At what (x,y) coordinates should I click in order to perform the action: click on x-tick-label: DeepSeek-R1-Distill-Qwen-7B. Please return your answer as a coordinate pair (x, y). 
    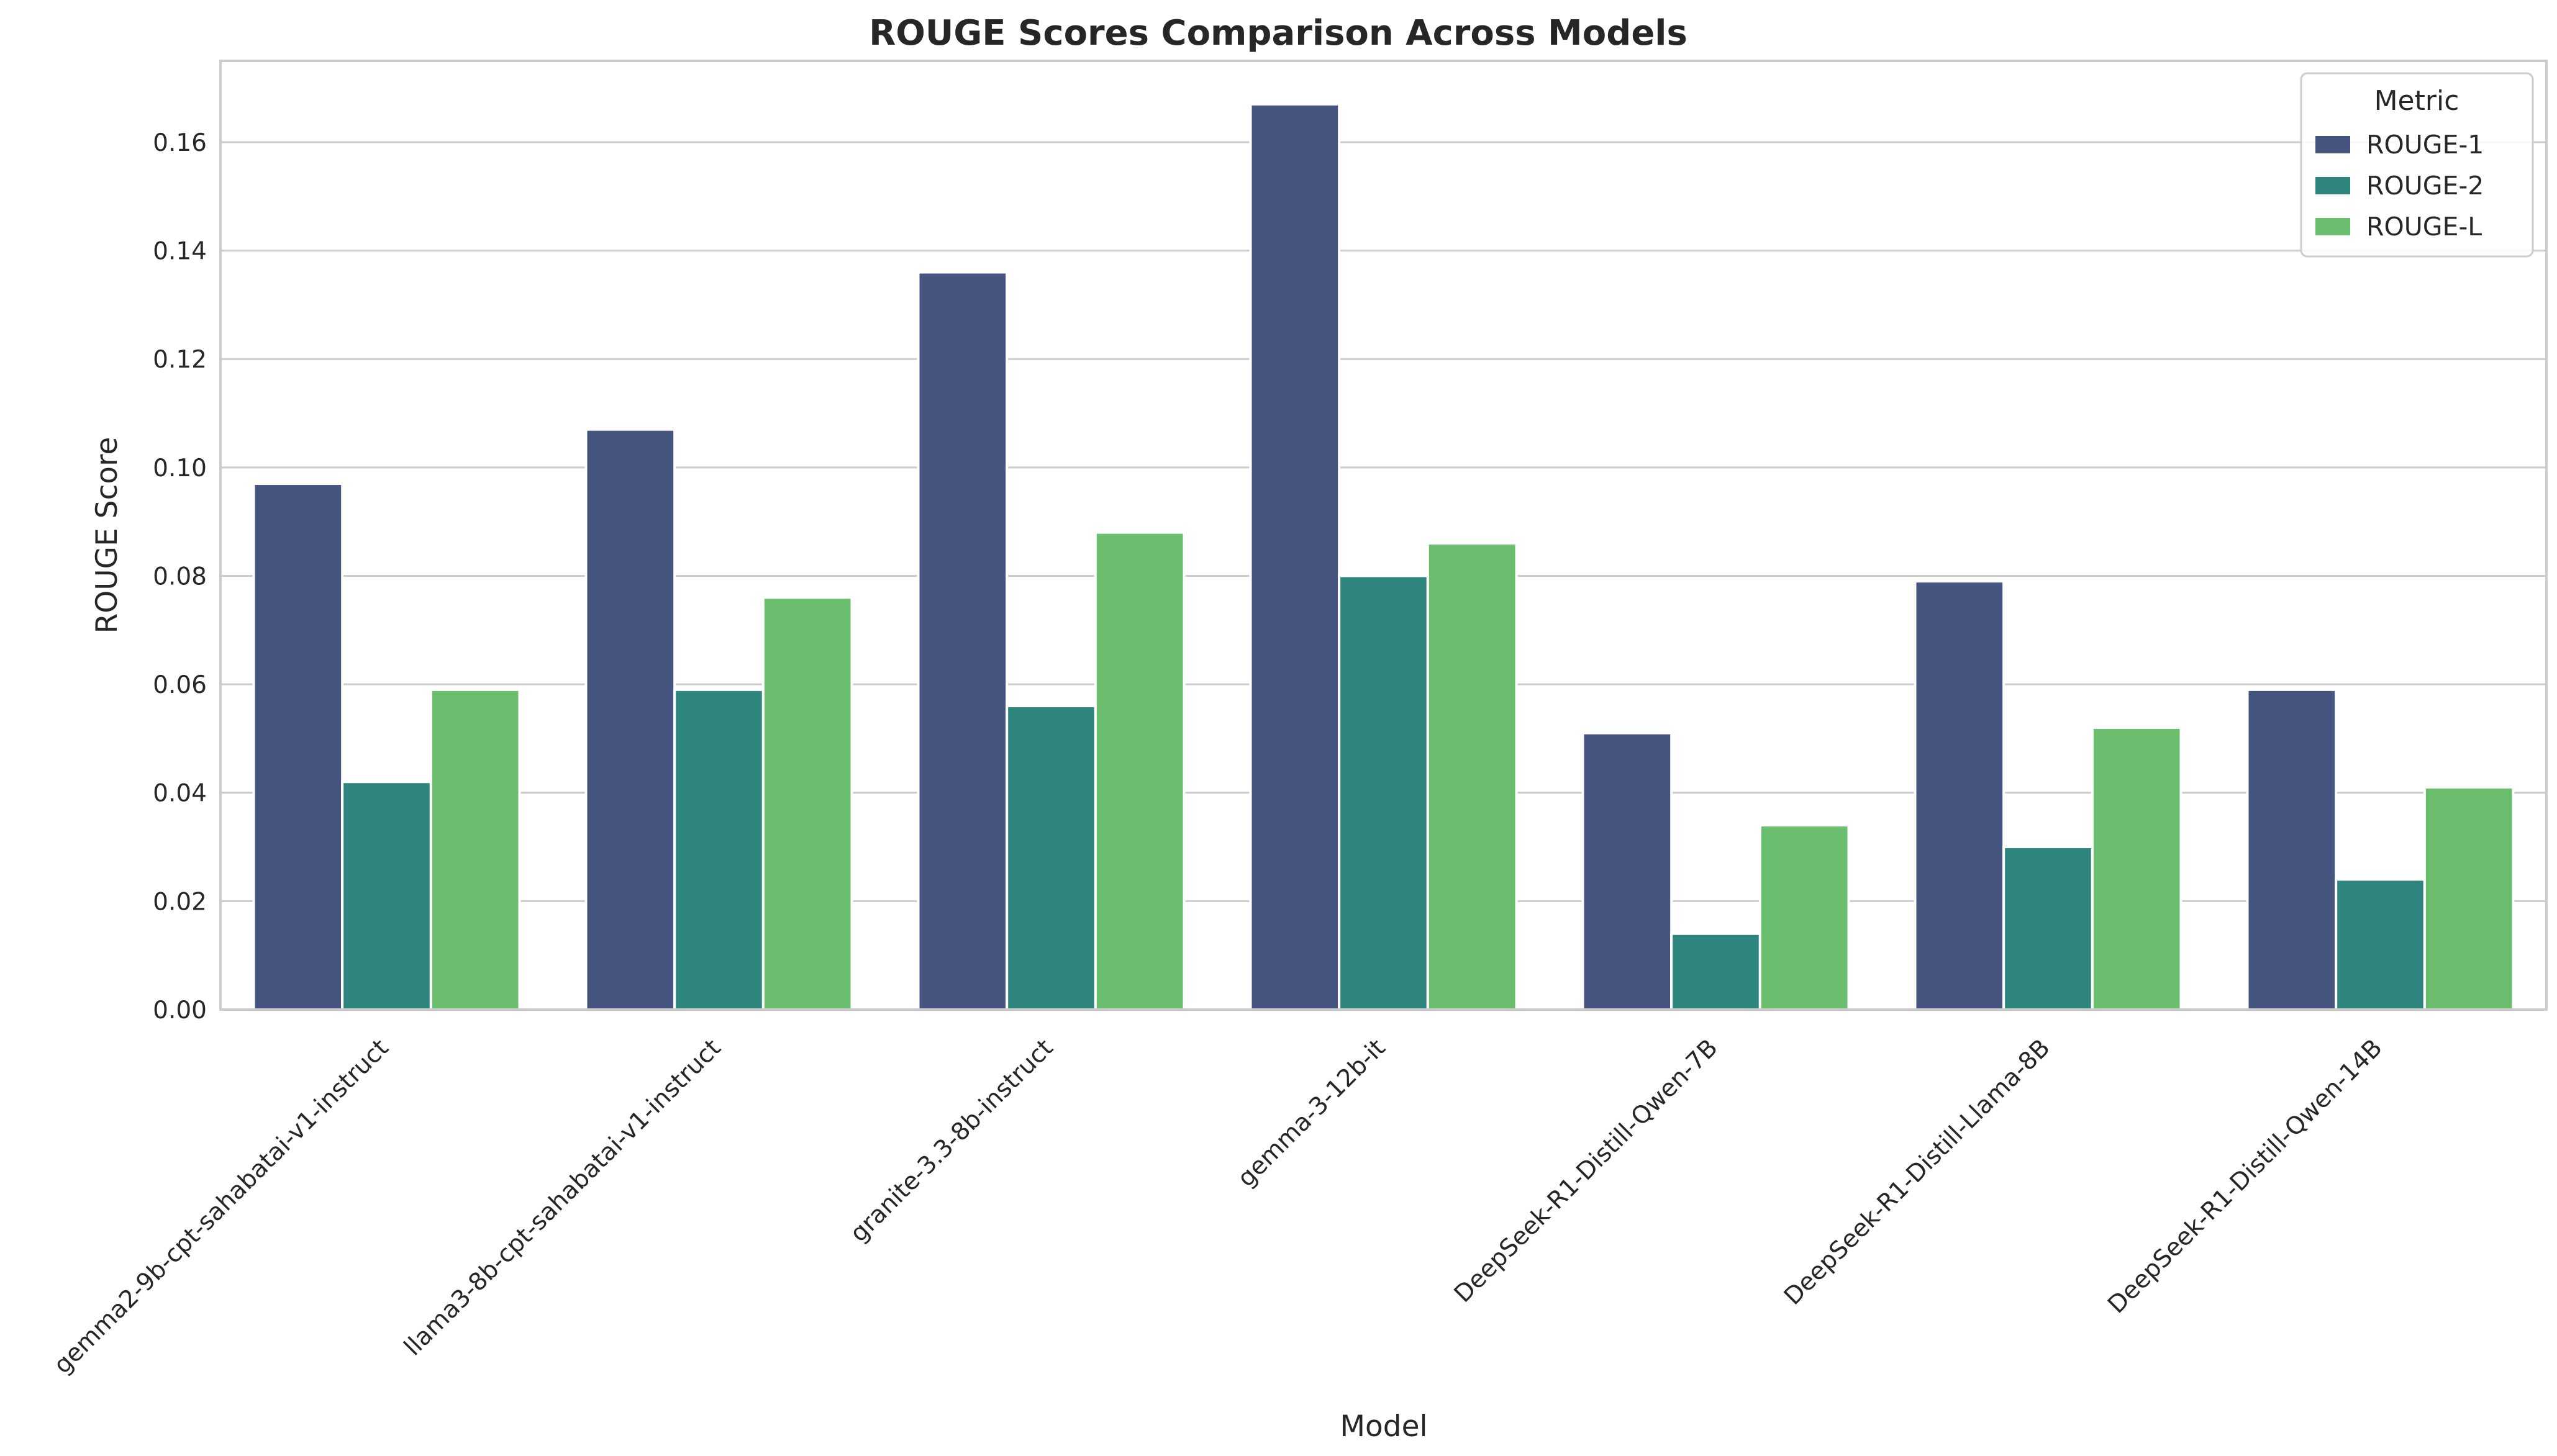
    Looking at the image, I should click on (1586, 1171).